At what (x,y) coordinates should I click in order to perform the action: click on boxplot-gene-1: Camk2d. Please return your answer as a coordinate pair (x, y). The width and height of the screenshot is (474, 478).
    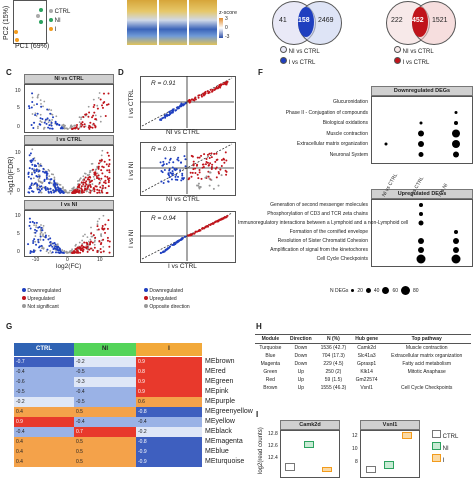
    Looking at the image, I should click on (310, 425).